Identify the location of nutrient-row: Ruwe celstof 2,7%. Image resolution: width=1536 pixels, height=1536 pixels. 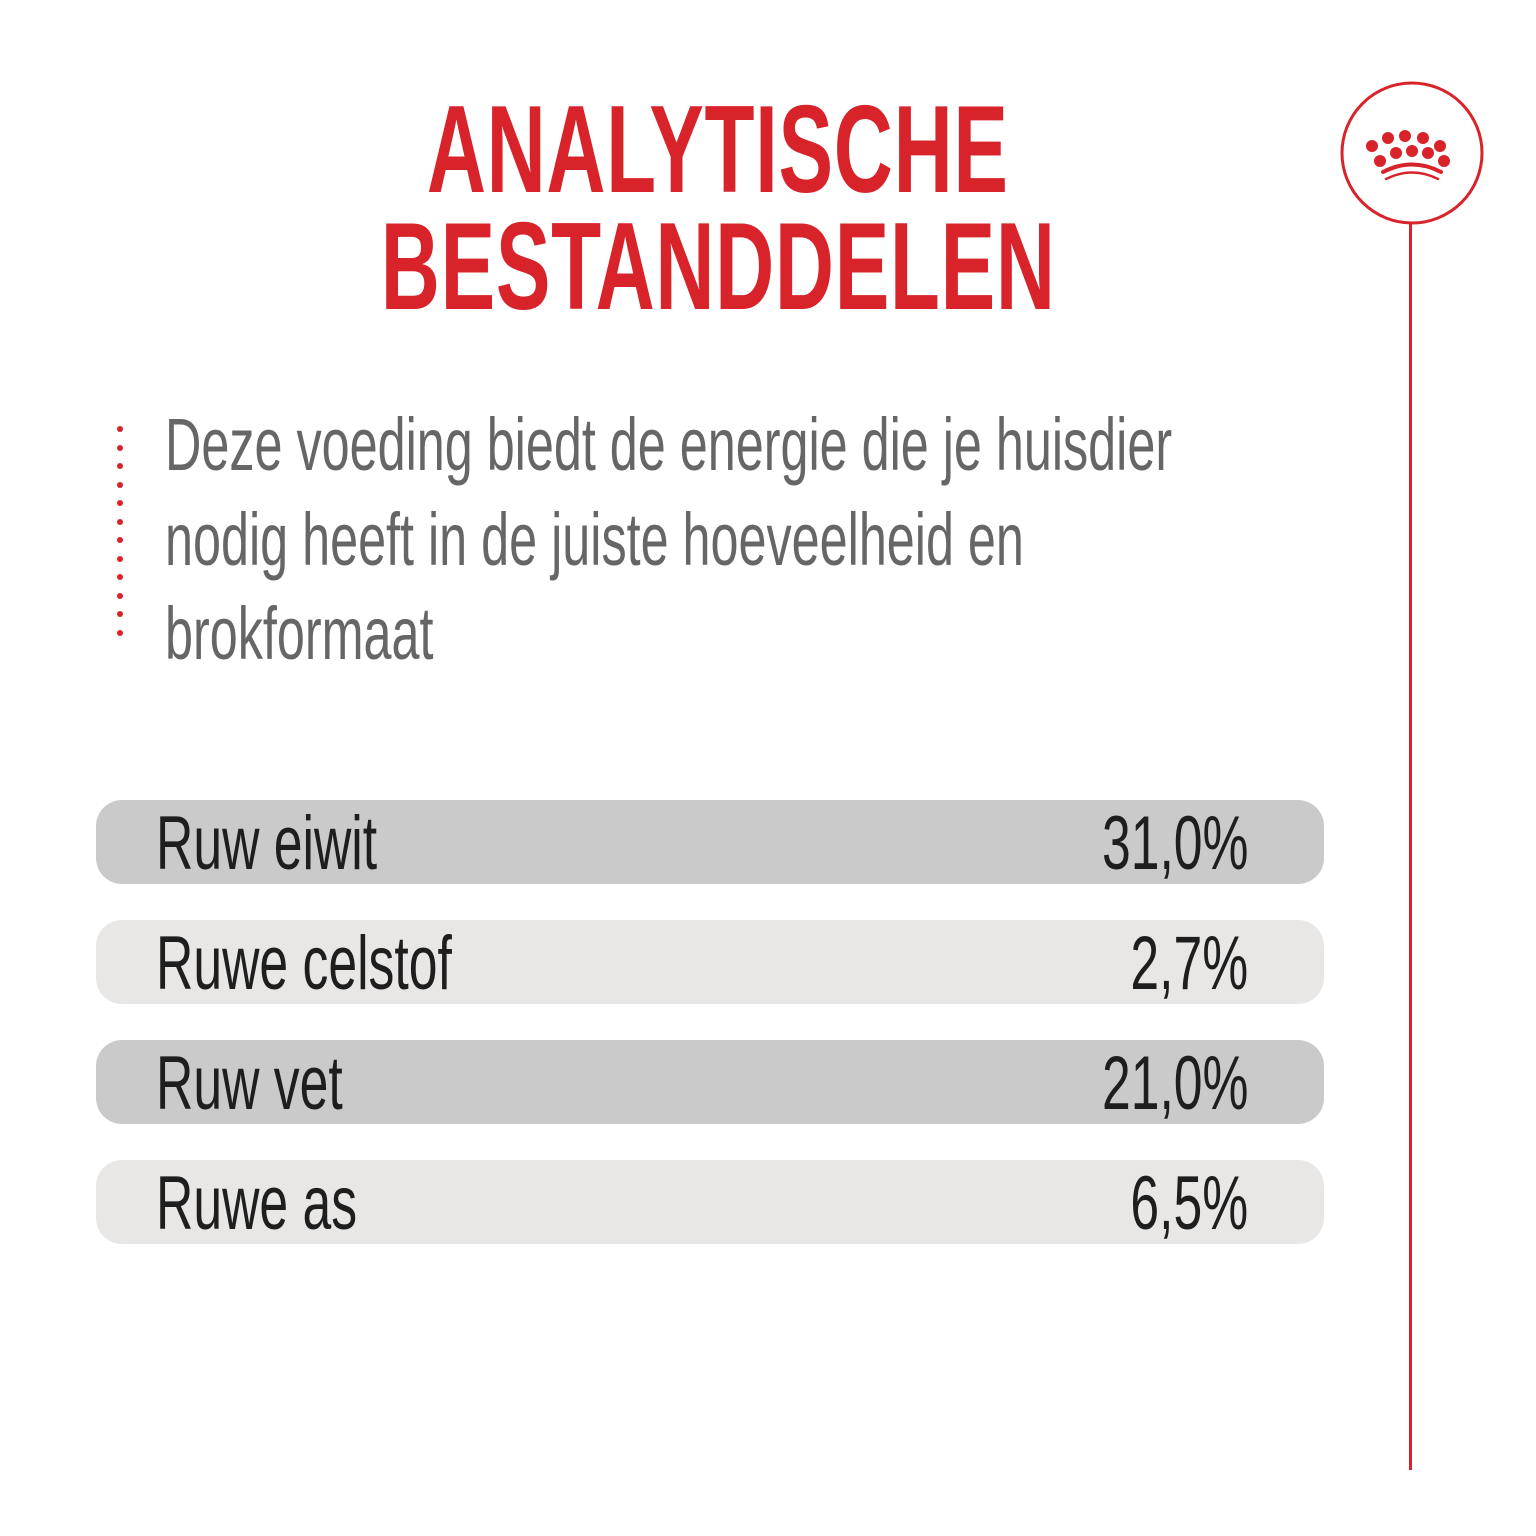
(710, 962).